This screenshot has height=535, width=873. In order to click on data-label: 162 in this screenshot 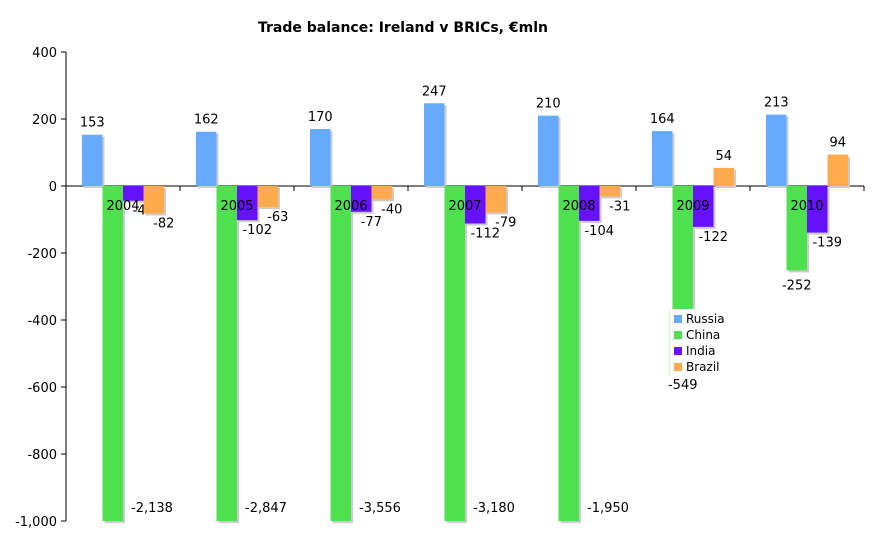, I will do `click(206, 120)`.